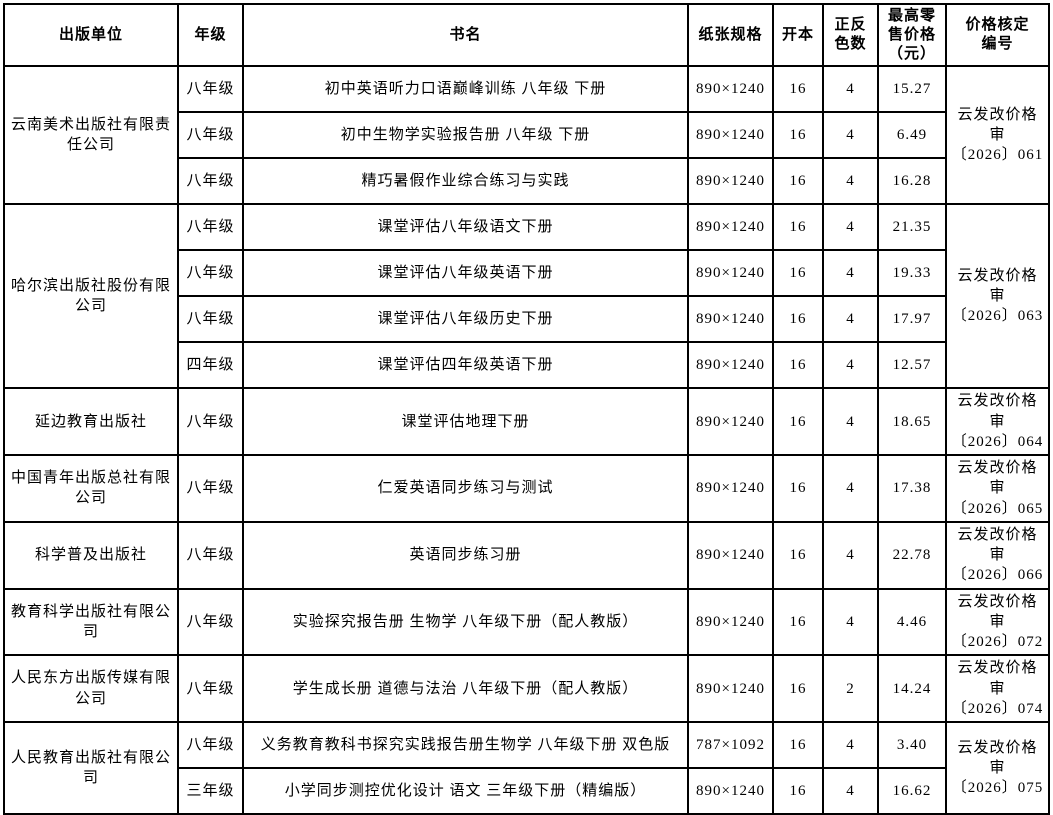 This screenshot has height=815, width=1053. Describe the element at coordinates (465, 622) in the screenshot. I see `title-cell: 实验探究报告册 生物学 八年级下册（配人教版）` at that location.